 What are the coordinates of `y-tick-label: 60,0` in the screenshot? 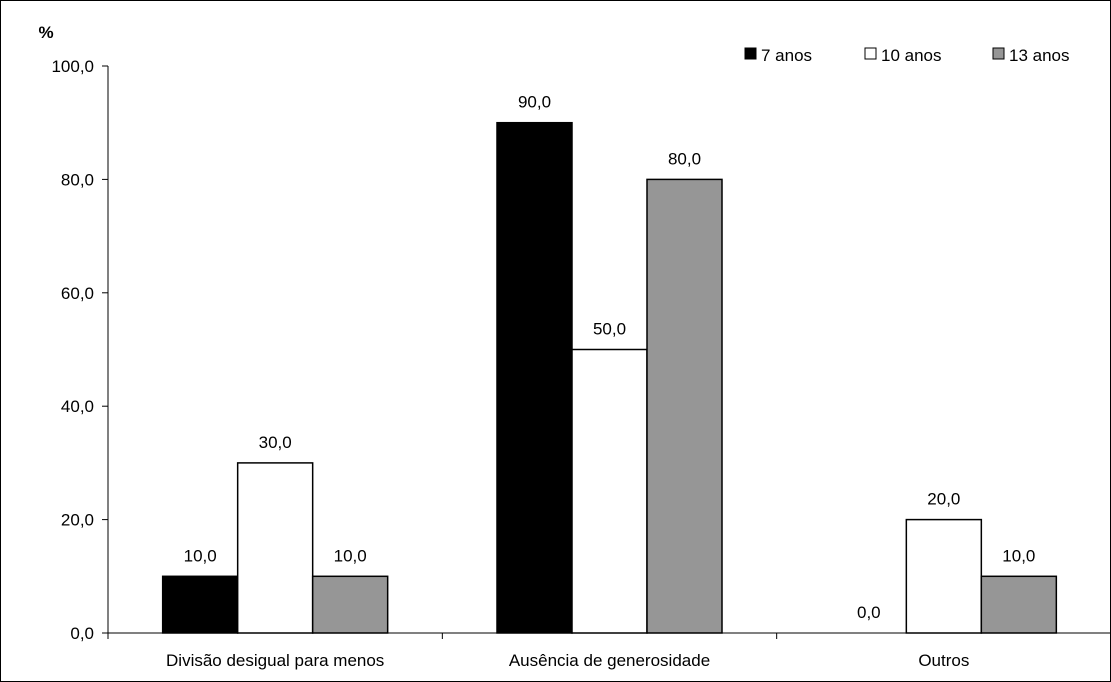 It's located at (77, 293).